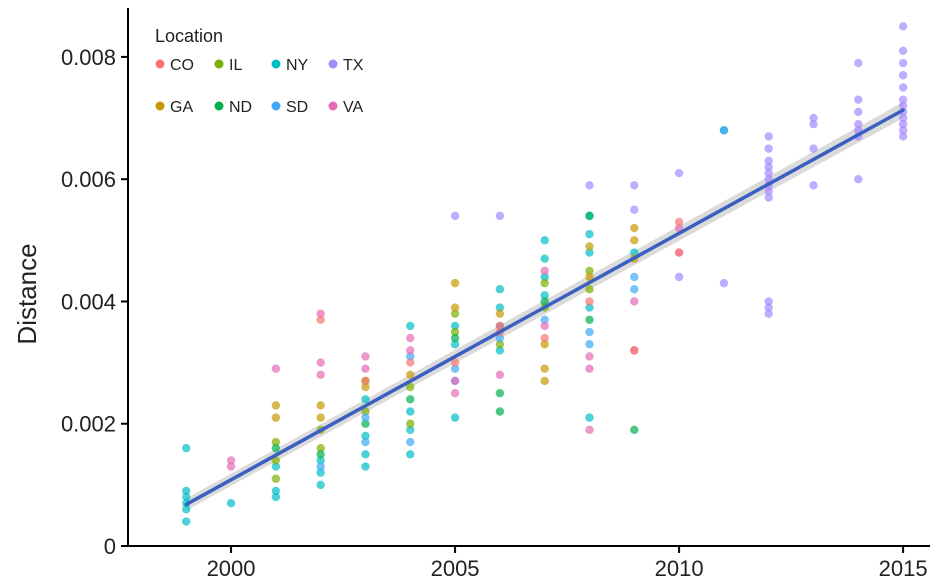 The height and width of the screenshot is (583, 939). I want to click on x-ticks: 2000 2005 2010 2015, so click(567, 563).